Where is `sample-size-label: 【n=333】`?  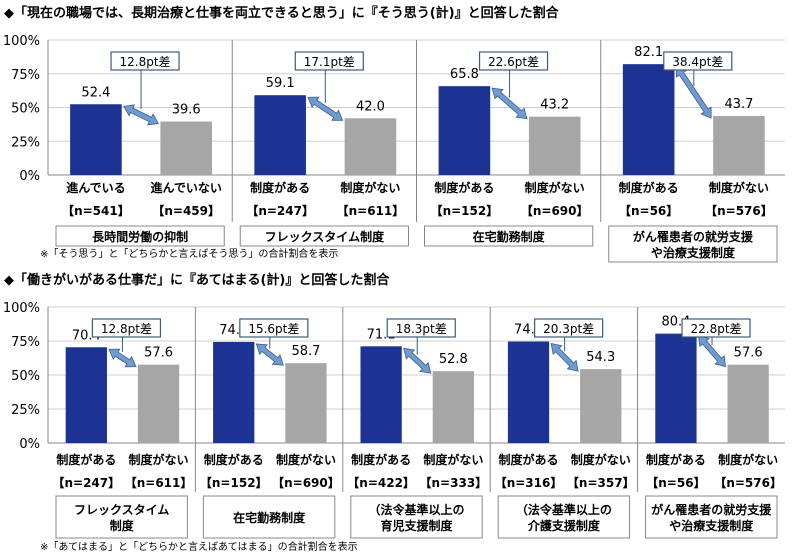 sample-size-label: 【n=333】 is located at coordinates (454, 482).